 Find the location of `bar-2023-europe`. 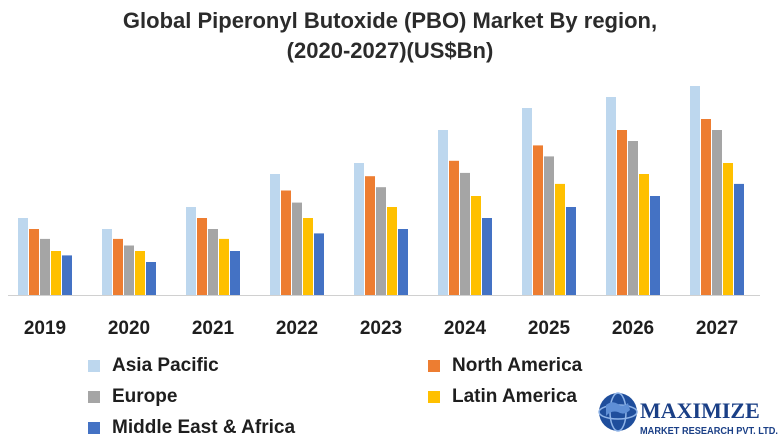

bar-2023-europe is located at coordinates (381, 241).